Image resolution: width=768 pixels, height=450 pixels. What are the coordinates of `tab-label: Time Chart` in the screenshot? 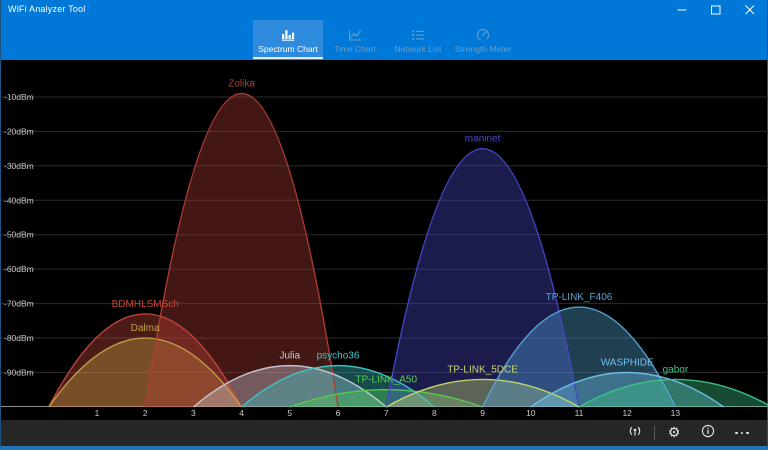 It's located at (355, 48).